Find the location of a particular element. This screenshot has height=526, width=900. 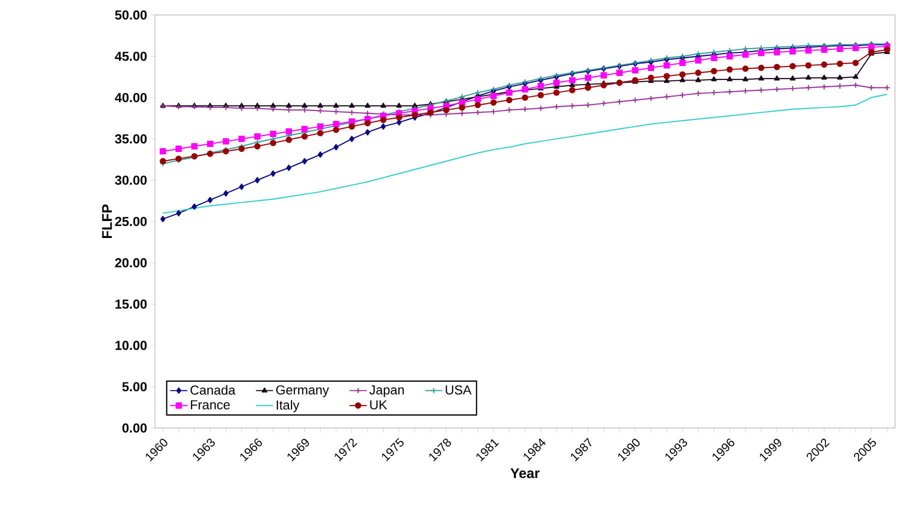

legend-label: Japan is located at coordinates (386, 391).